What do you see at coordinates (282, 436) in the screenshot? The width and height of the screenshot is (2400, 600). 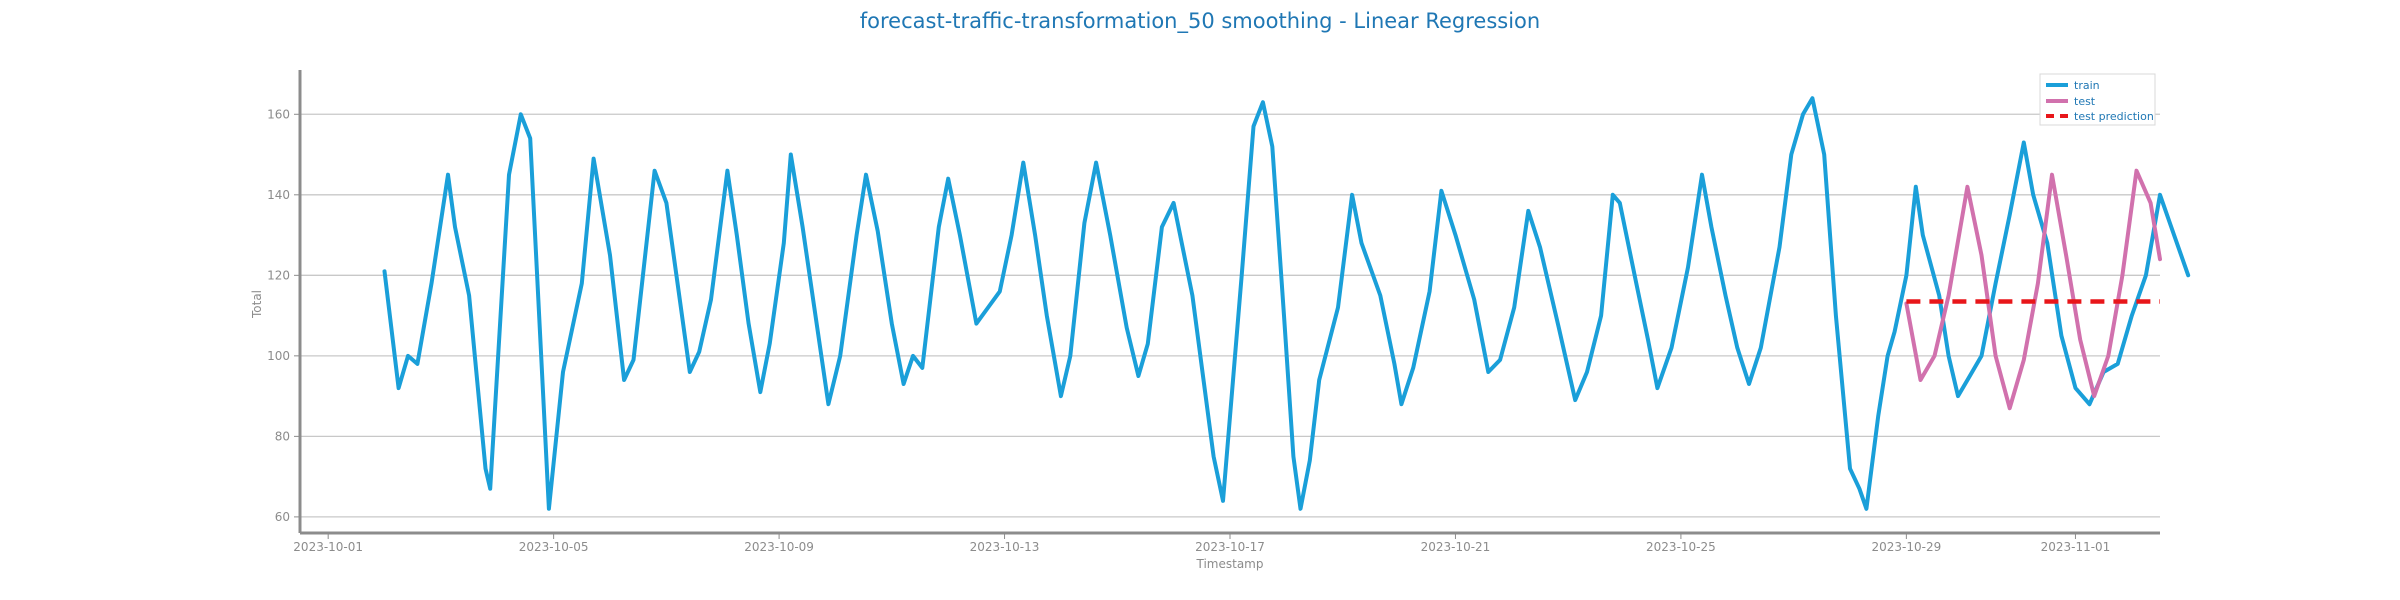 I see `y-tick-label: 80` at bounding box center [282, 436].